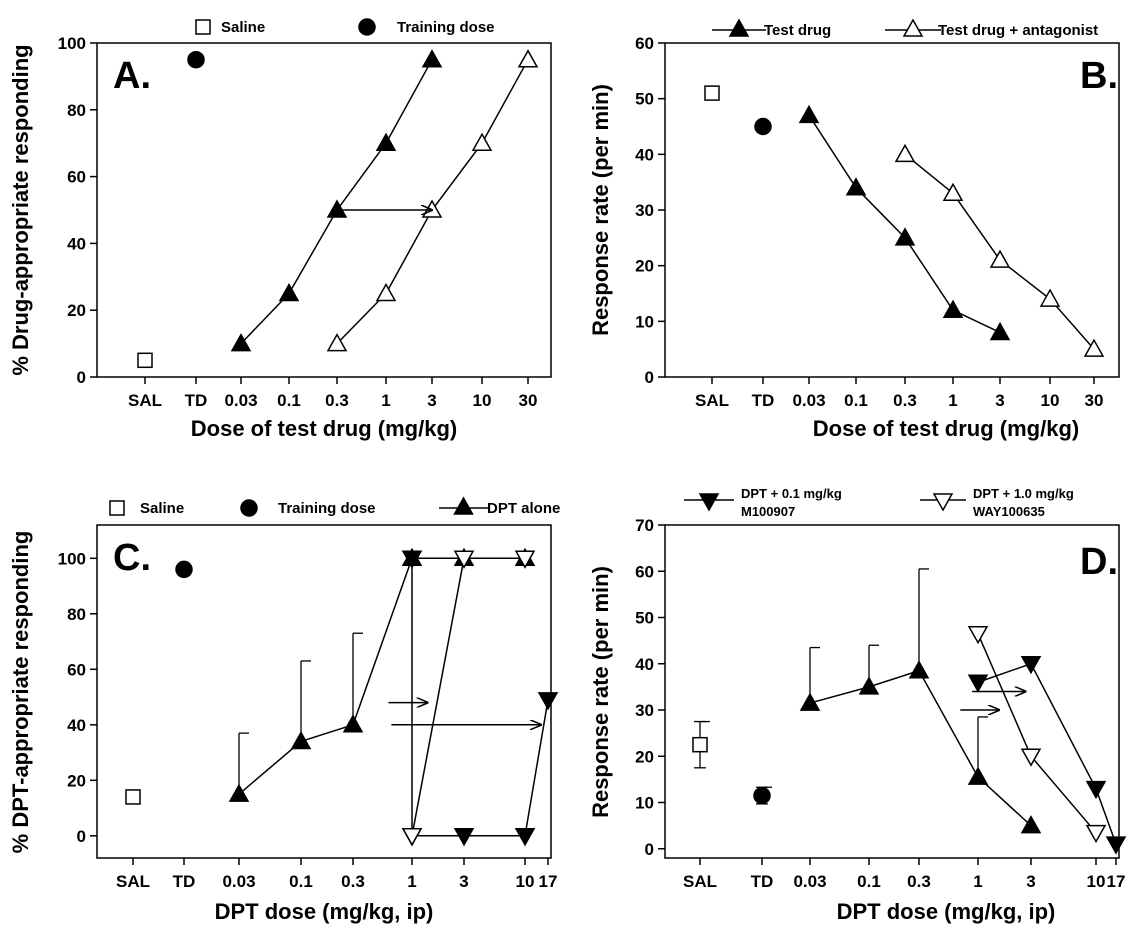  Describe the element at coordinates (132, 558) in the screenshot. I see `panel-letter: C.` at that location.